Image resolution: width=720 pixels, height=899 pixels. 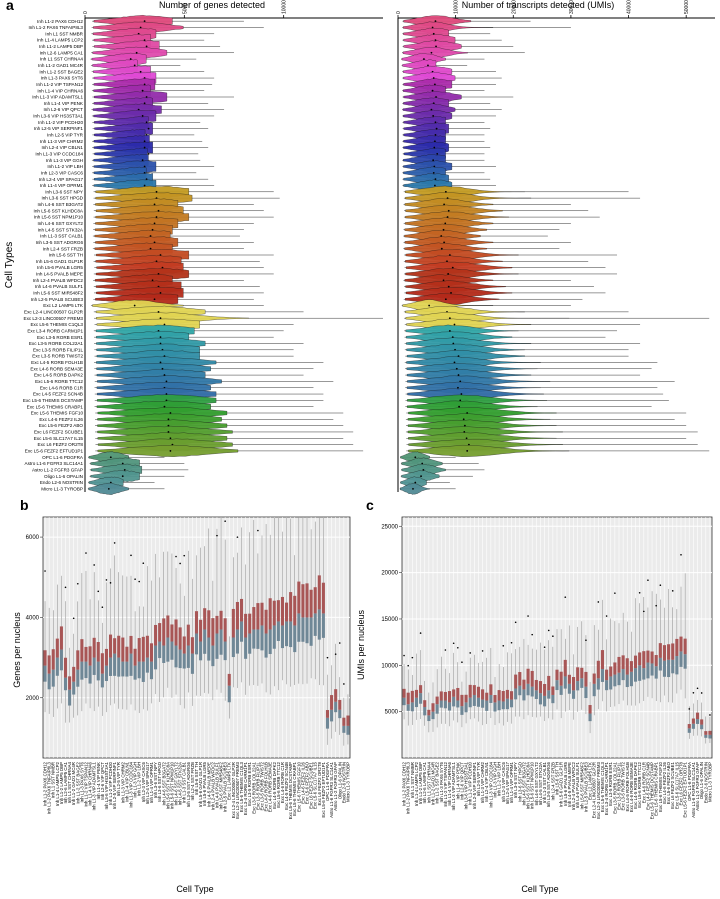 What do you see at coordinates (33, 699) in the screenshot?
I see `y-tick-label: 2000` at bounding box center [33, 699].